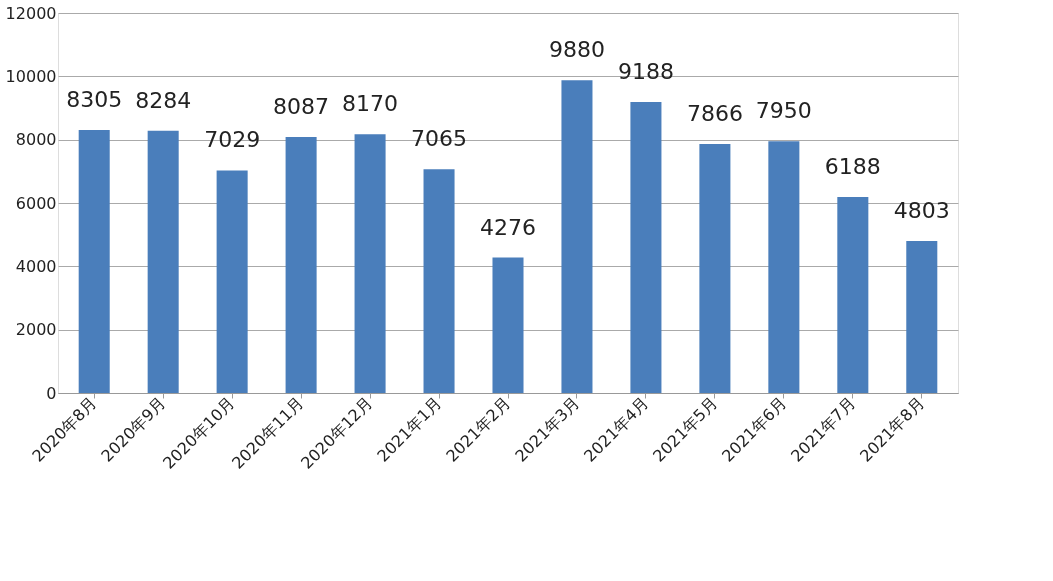  What do you see at coordinates (94, 100) in the screenshot?
I see `data-label: 8305` at bounding box center [94, 100].